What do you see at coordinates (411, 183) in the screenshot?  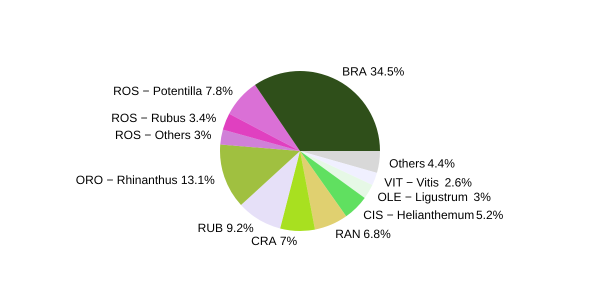 I see `slice-label: VIT − Vitis` at bounding box center [411, 183].